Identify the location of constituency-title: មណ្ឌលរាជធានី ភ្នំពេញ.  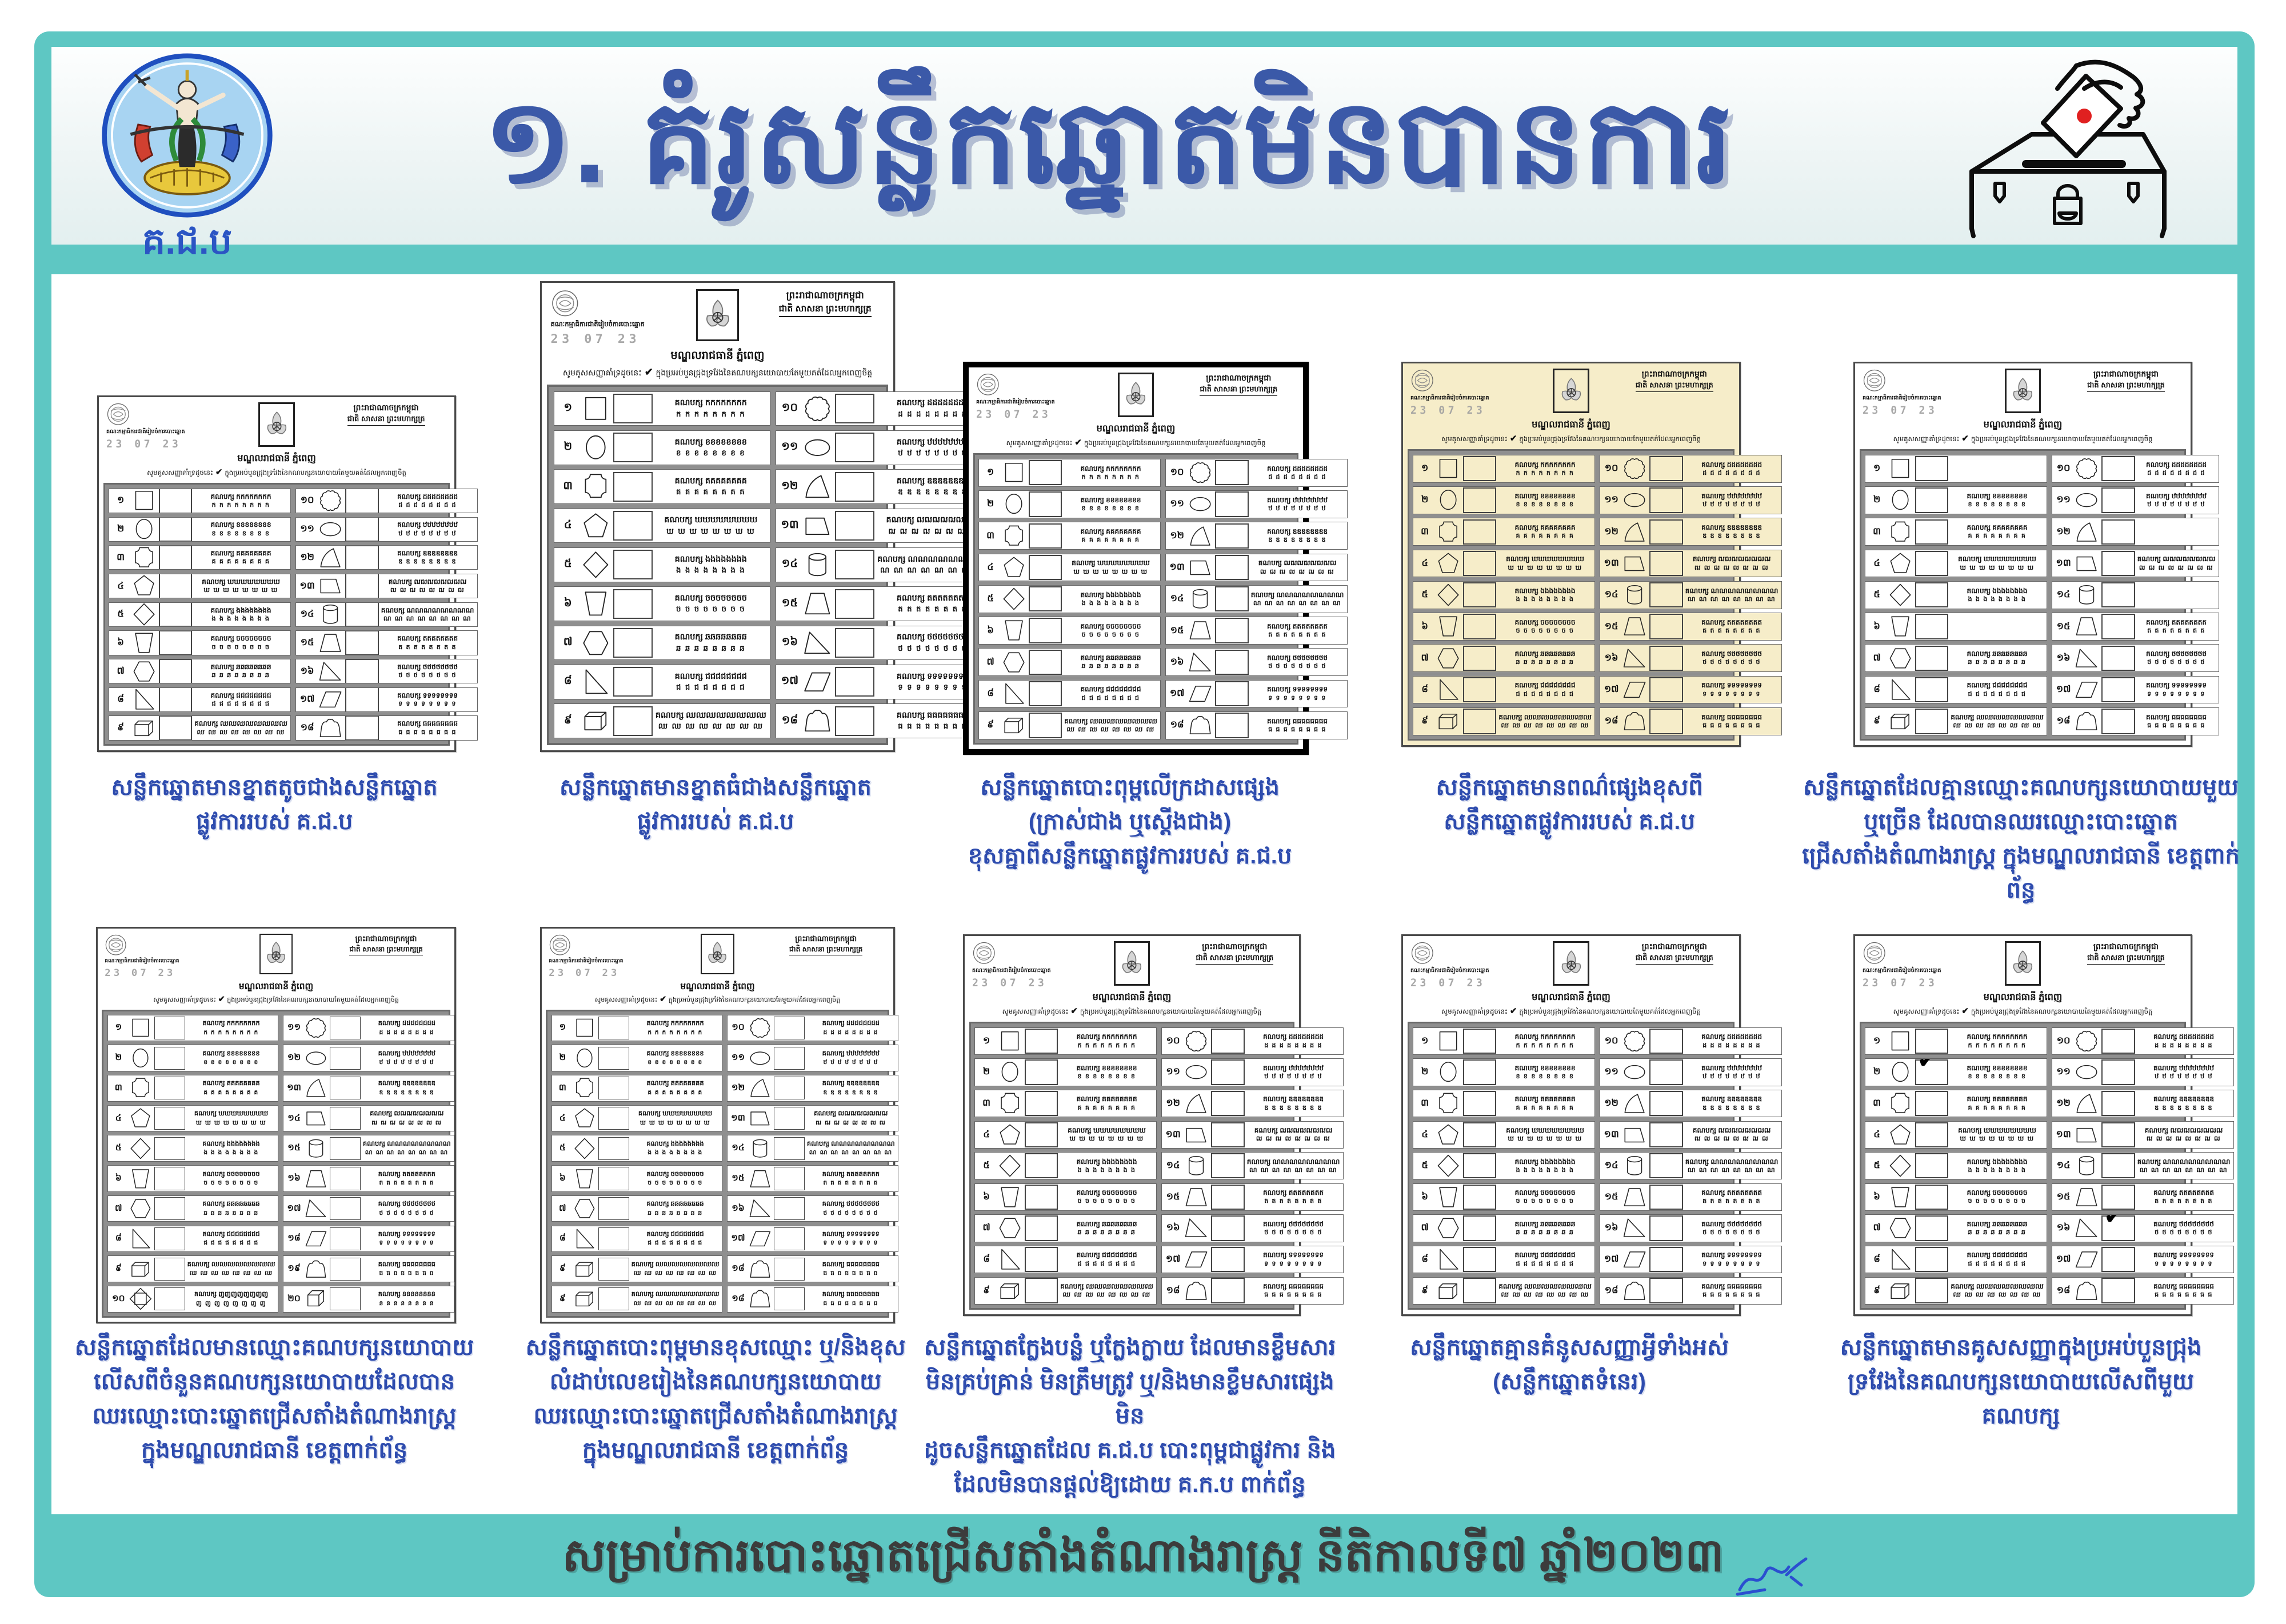
(2023, 996).